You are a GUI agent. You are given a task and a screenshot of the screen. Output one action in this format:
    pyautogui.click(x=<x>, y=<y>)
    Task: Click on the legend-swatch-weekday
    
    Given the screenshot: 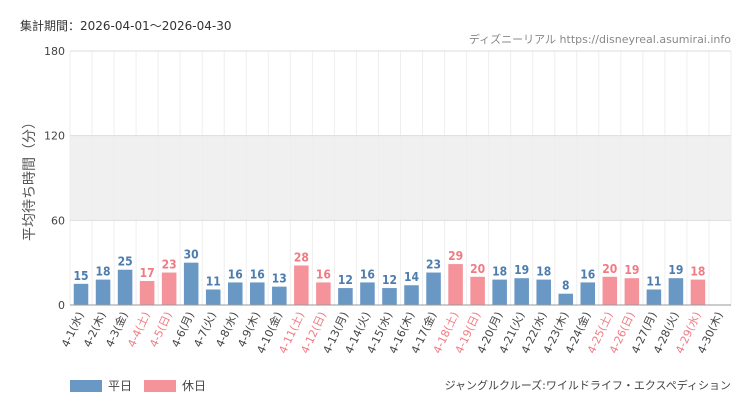 What is the action you would take?
    pyautogui.click(x=86, y=385)
    